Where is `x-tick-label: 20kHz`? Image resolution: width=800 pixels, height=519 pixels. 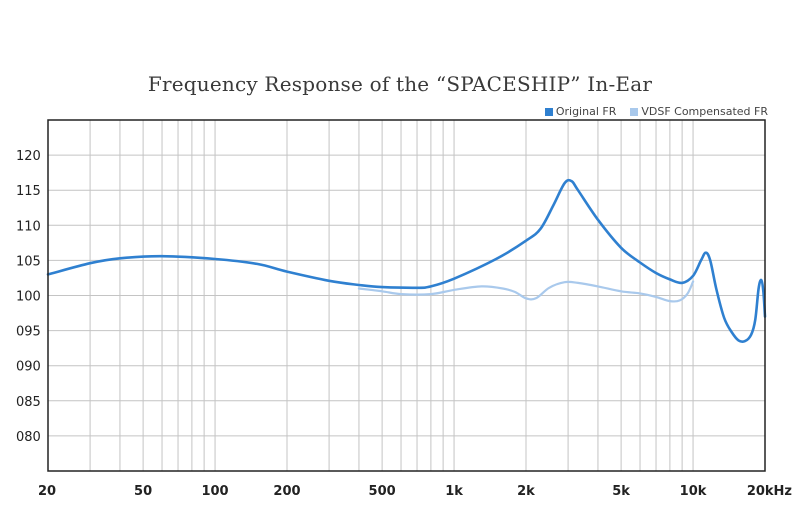 x-tick-label: 20kHz is located at coordinates (769, 491).